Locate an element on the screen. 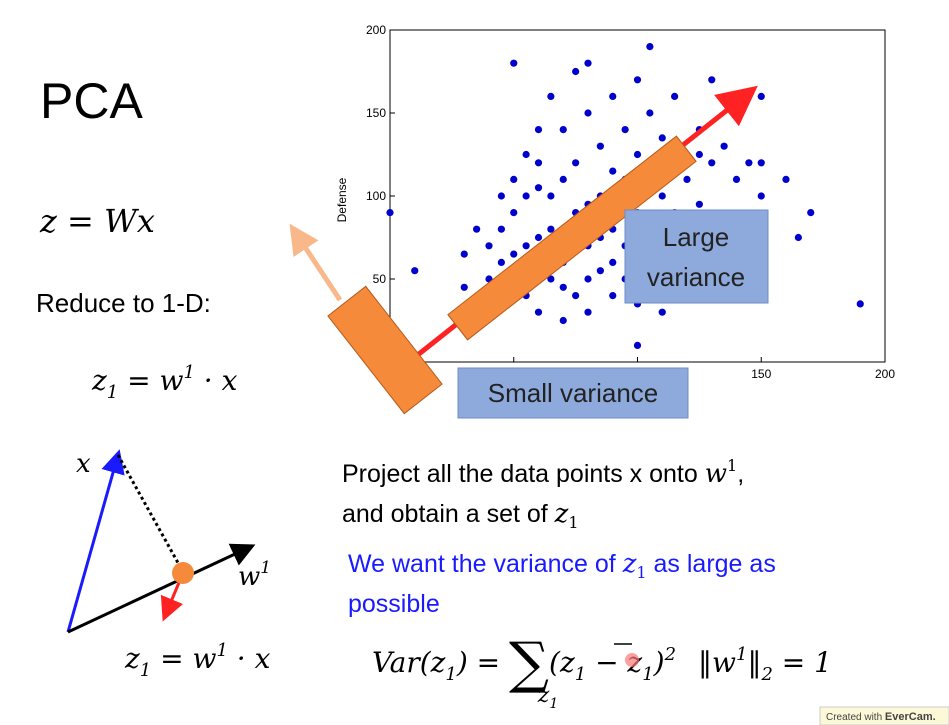 This screenshot has width=949, height=725. y-tick-label: 200 is located at coordinates (376, 30).